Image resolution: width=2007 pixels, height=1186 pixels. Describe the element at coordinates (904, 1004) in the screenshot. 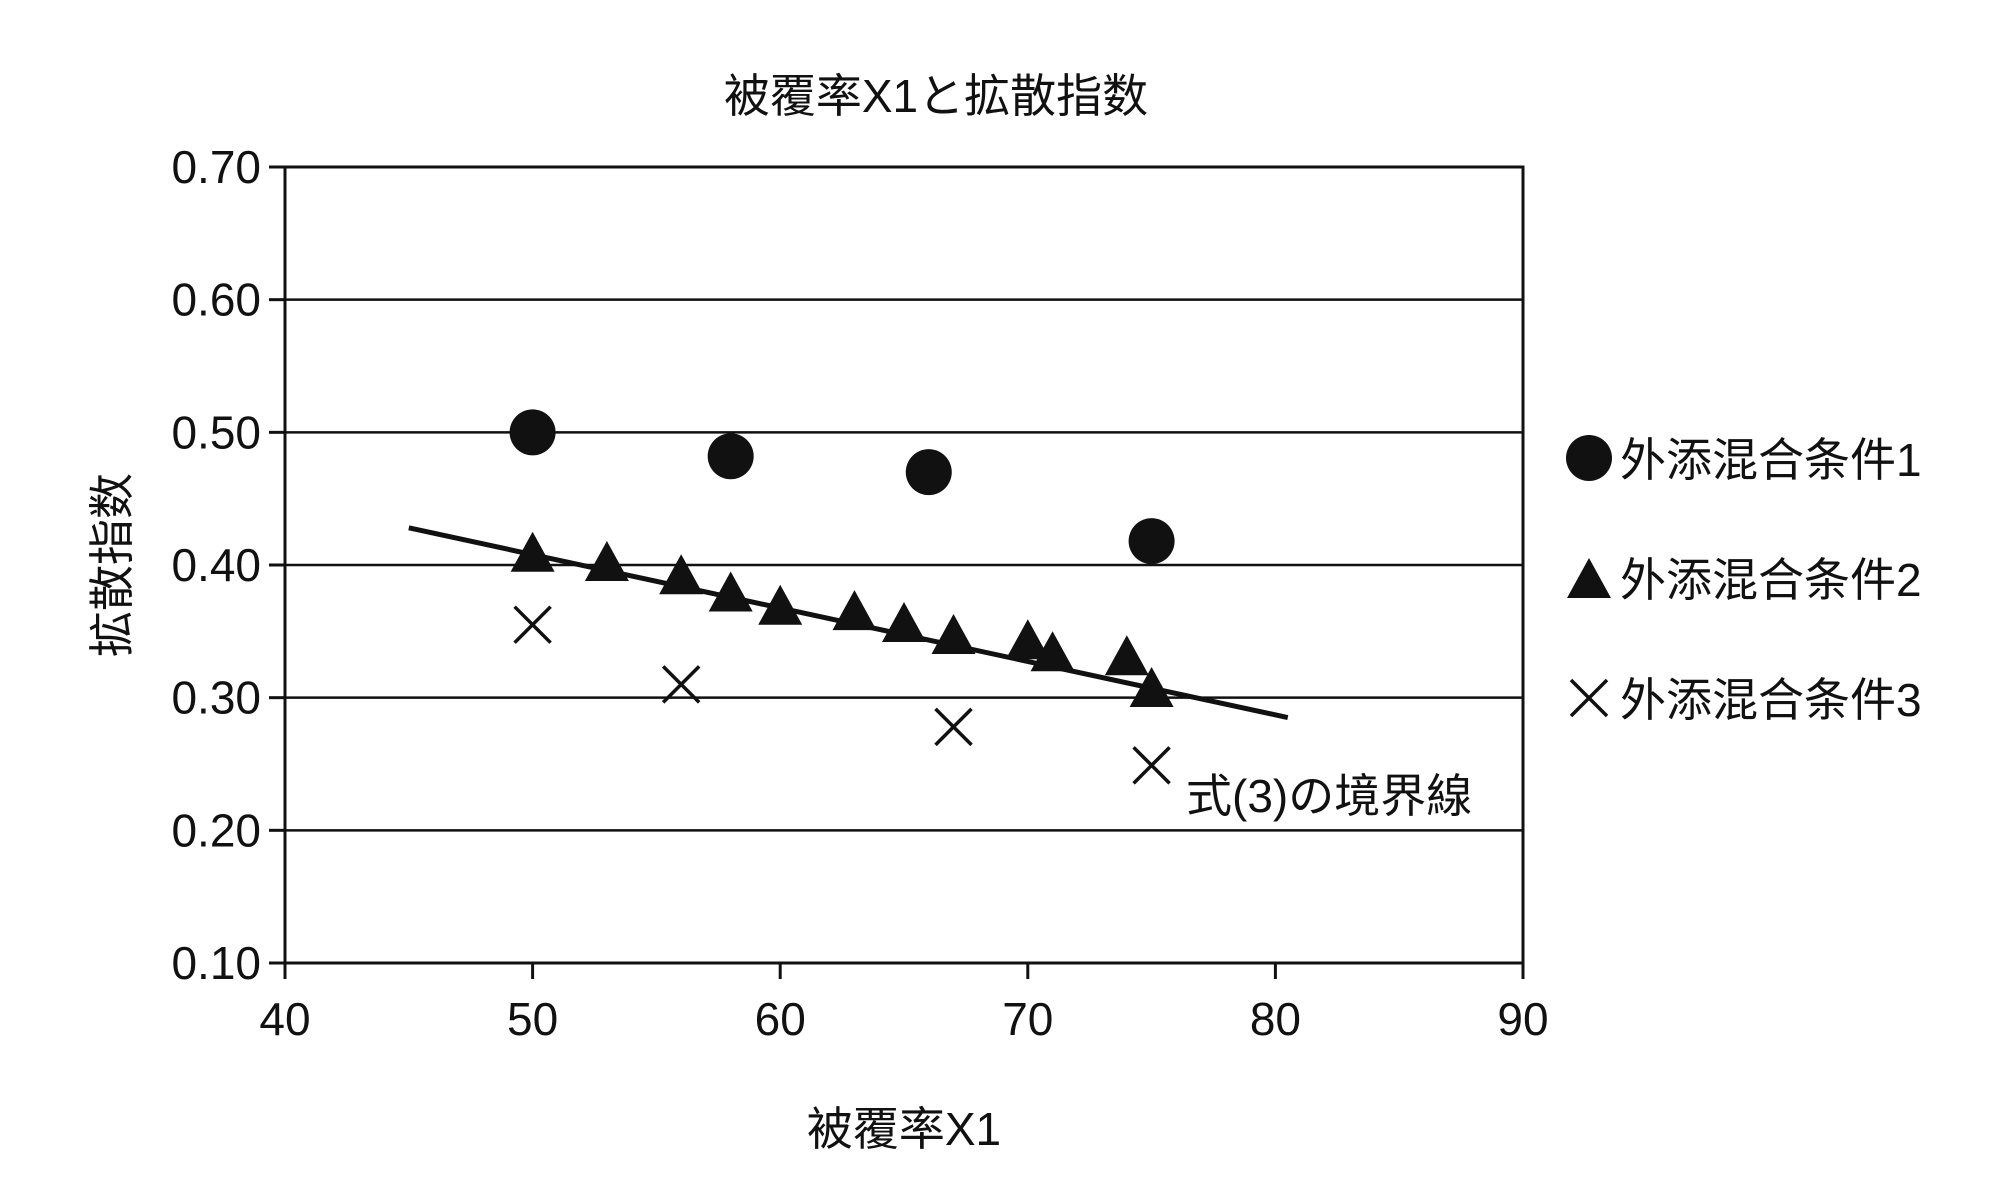

I see `x-axis: 40 50 60 70 80 90` at that location.